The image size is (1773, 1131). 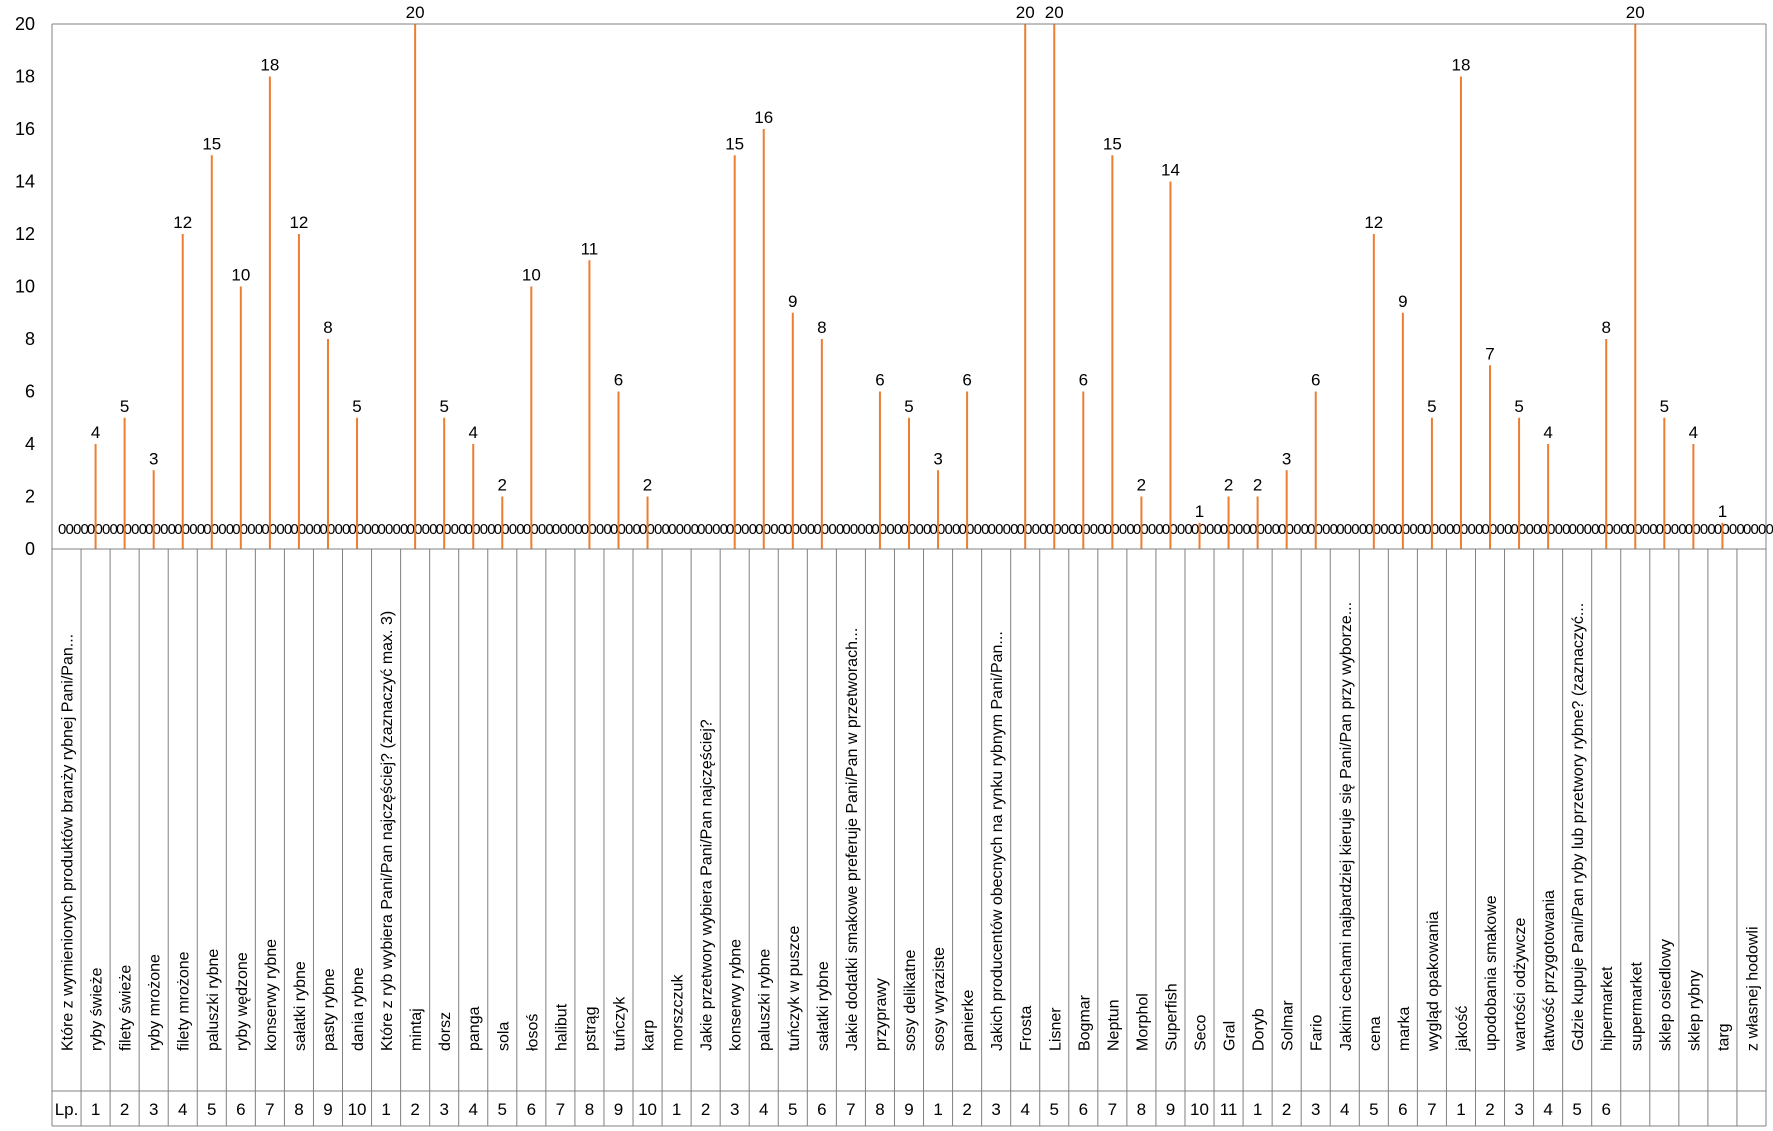 I want to click on data-label: 2, so click(x=502, y=485).